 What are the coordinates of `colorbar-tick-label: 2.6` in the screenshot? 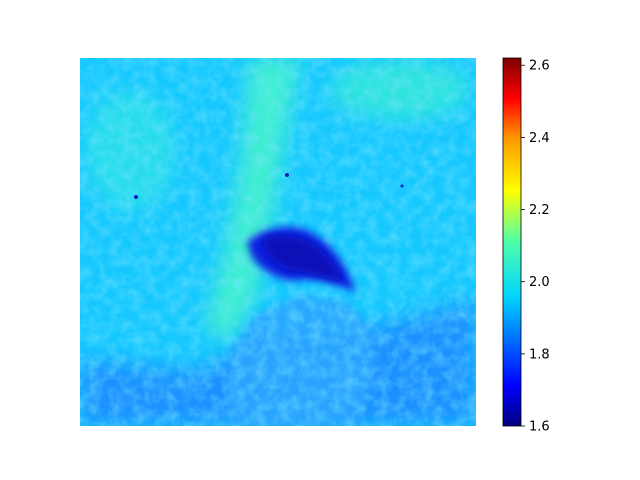 It's located at (539, 66).